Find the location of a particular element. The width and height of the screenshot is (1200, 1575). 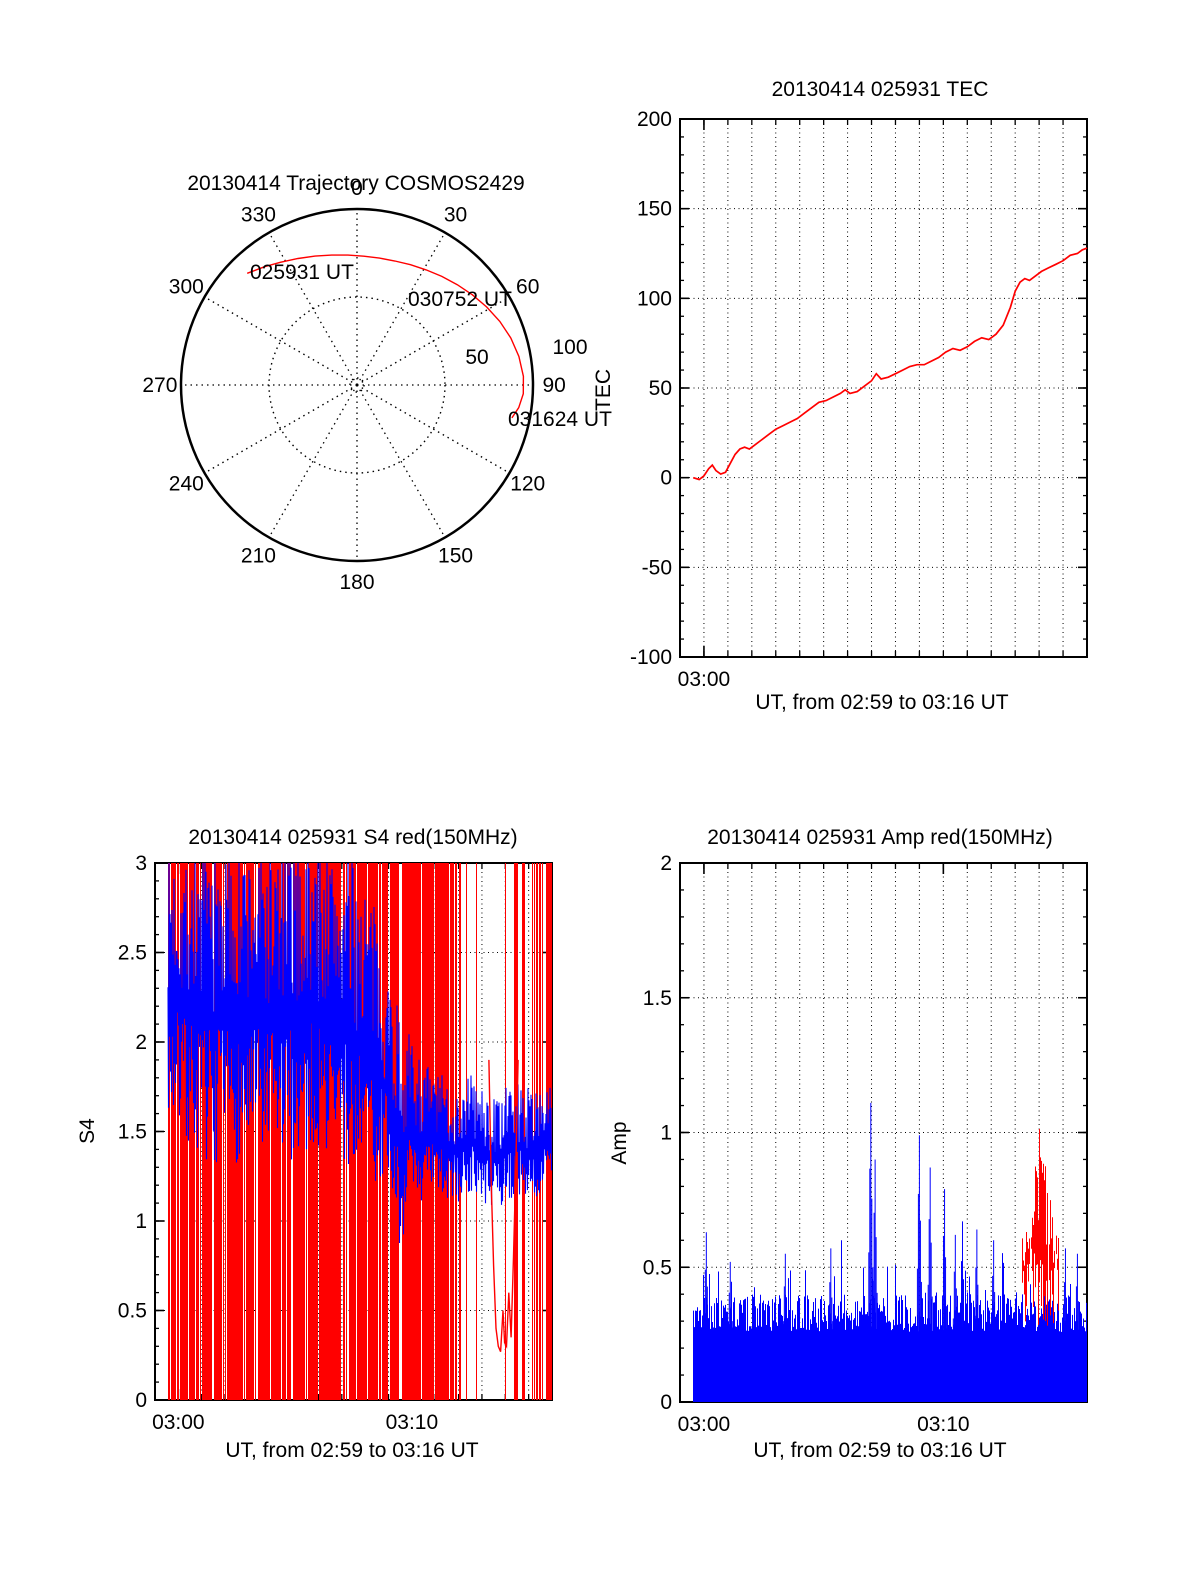

trajectory-time-label: 031624 UT is located at coordinates (560, 419).